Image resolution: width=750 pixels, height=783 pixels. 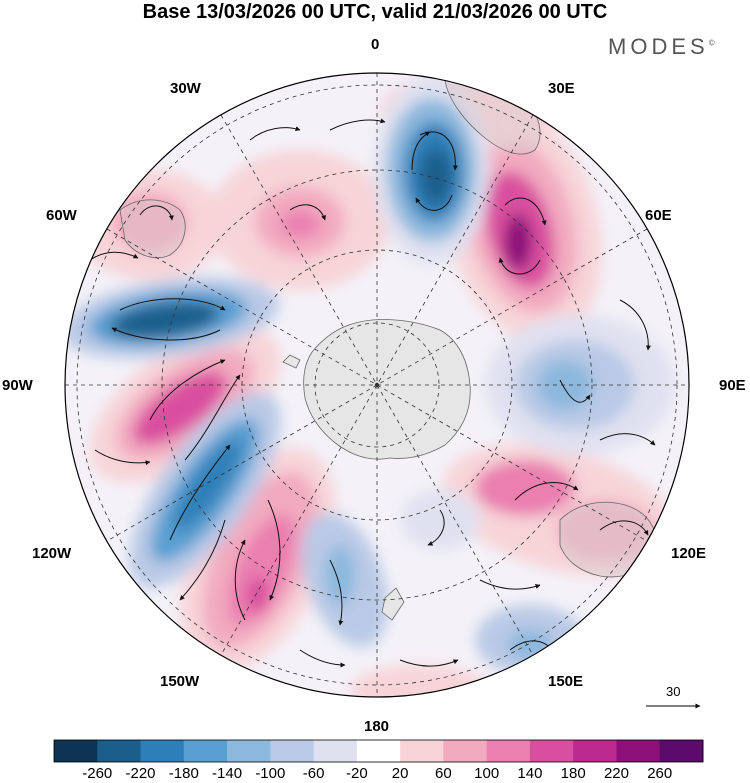 I want to click on lon-label-60w: 60W, so click(x=61, y=215).